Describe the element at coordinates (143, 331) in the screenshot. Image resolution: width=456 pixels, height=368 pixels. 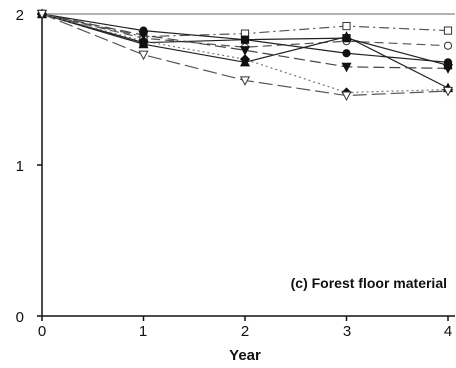
I see `x-tick-label-1: 1` at that location.